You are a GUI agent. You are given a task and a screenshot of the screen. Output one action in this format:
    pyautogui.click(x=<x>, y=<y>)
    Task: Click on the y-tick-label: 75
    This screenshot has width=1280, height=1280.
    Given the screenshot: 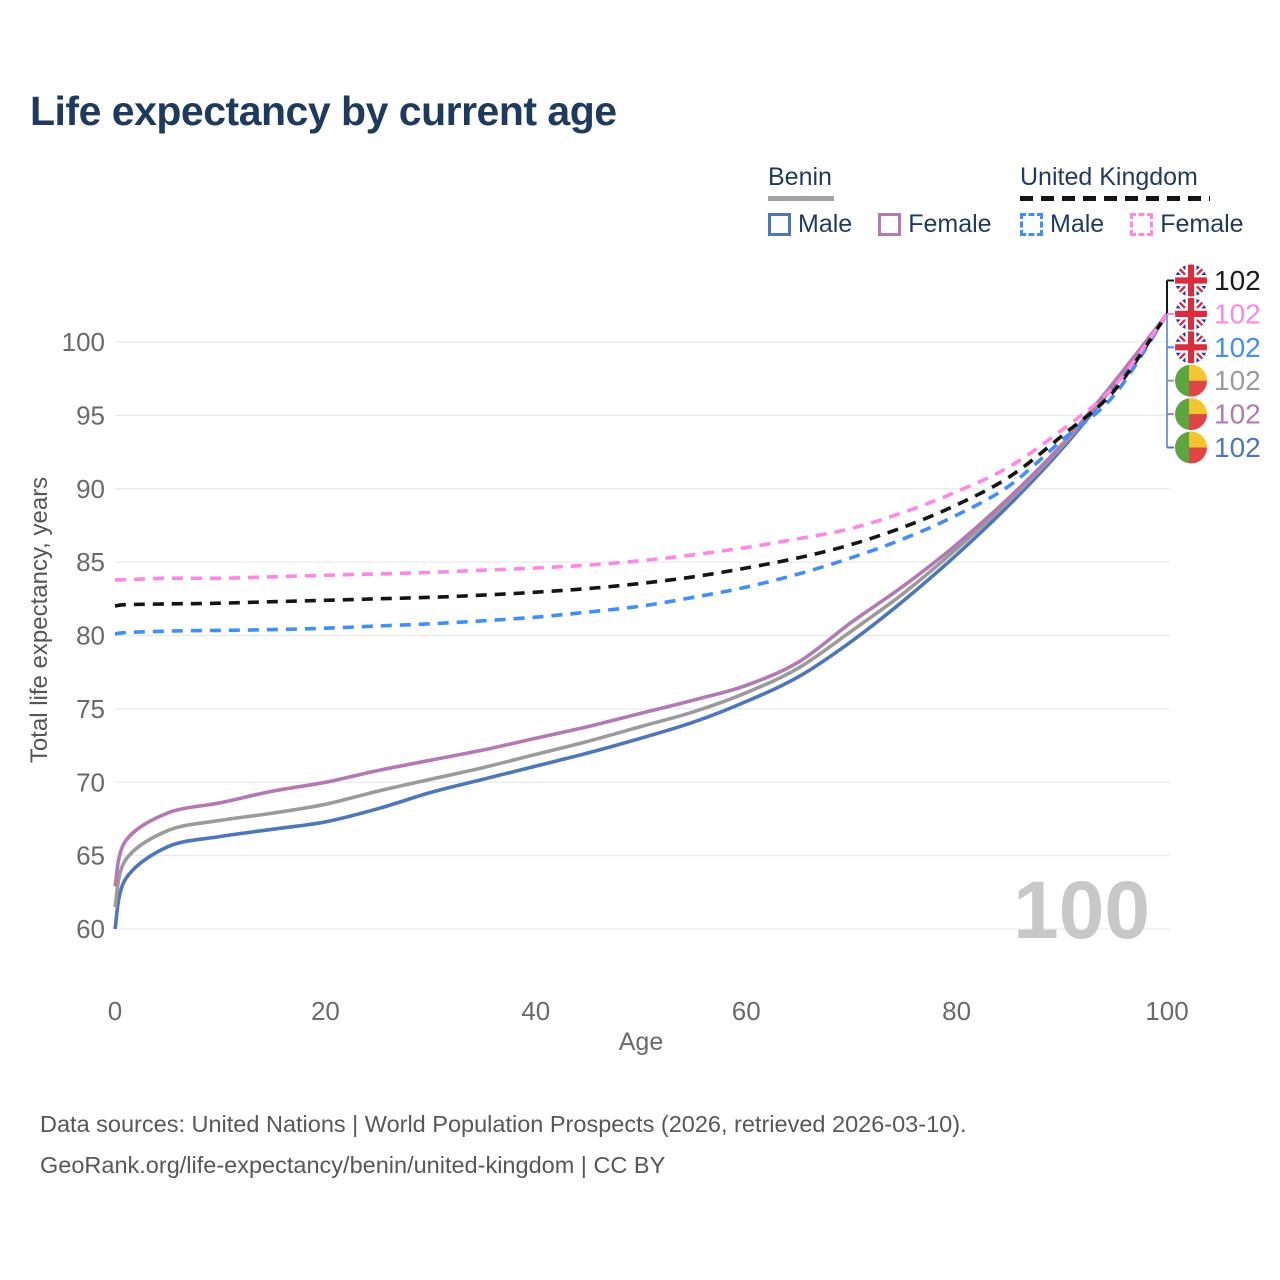 What is the action you would take?
    pyautogui.click(x=90, y=709)
    